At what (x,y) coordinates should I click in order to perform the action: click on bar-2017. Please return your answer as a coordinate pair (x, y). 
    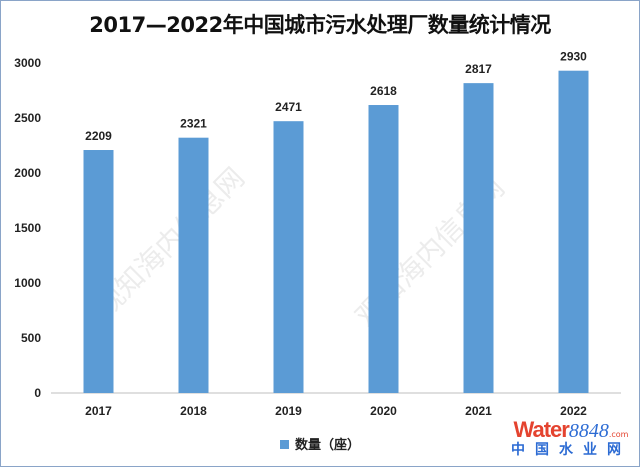
    Looking at the image, I should click on (98, 271).